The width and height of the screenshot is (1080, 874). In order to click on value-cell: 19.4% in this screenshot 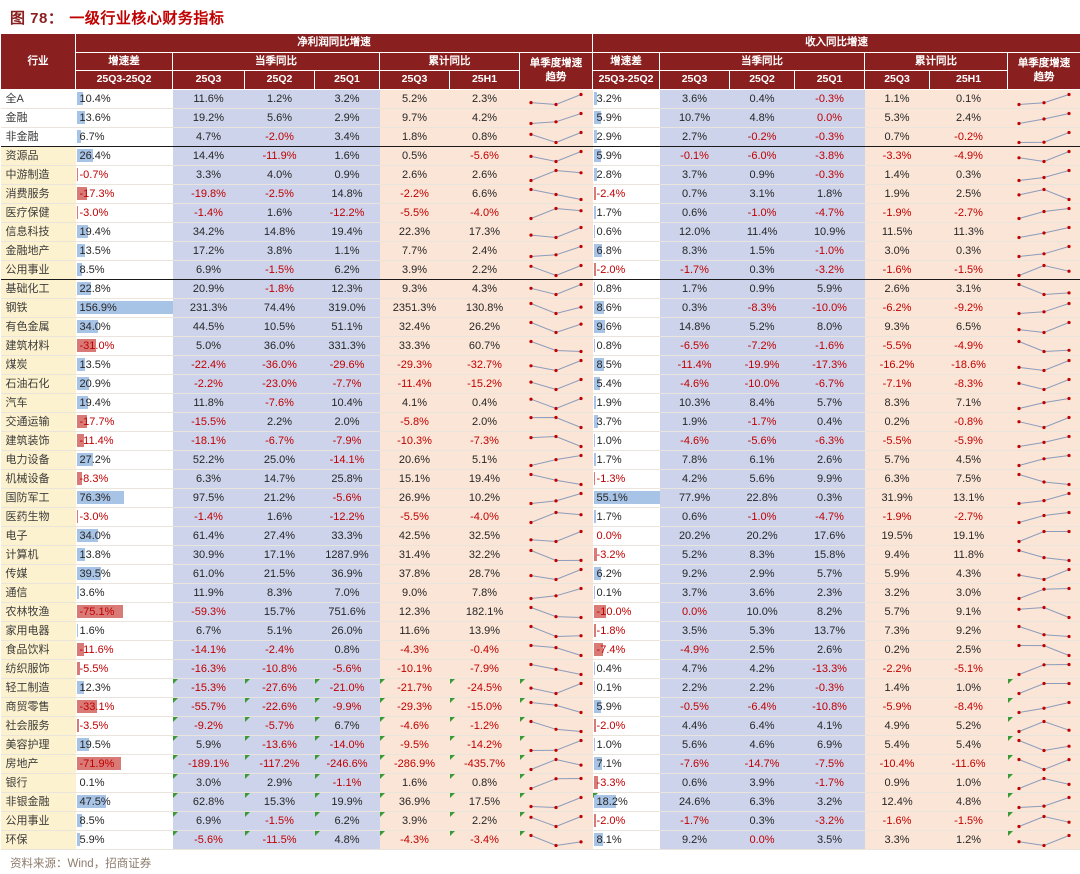, I will do `click(347, 232)`.